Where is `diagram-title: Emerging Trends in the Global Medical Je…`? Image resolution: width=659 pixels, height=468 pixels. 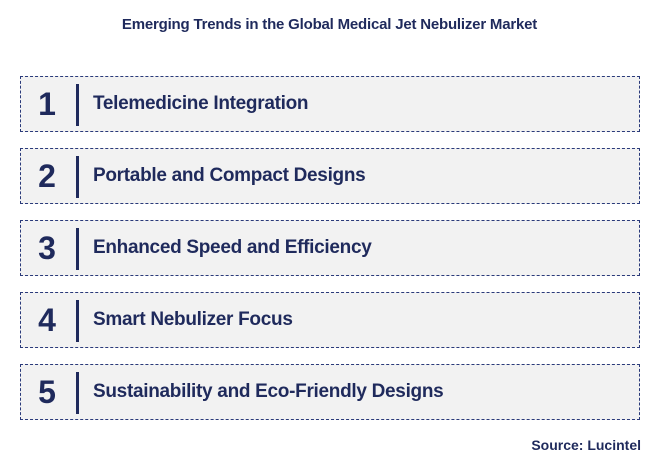 diagram-title: Emerging Trends in the Global Medical Je… is located at coordinates (329, 24).